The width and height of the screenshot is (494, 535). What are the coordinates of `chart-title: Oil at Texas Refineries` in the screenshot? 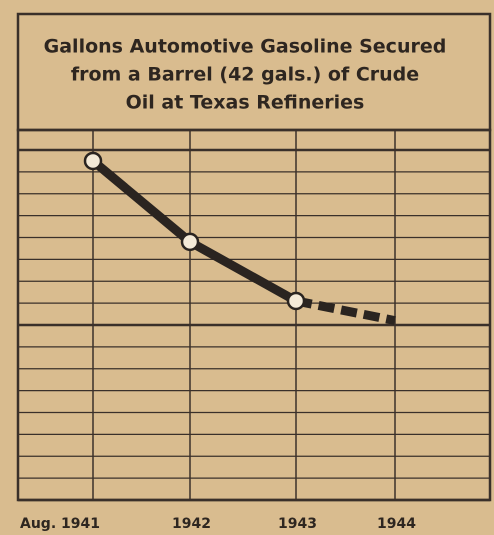 It's located at (245, 103).